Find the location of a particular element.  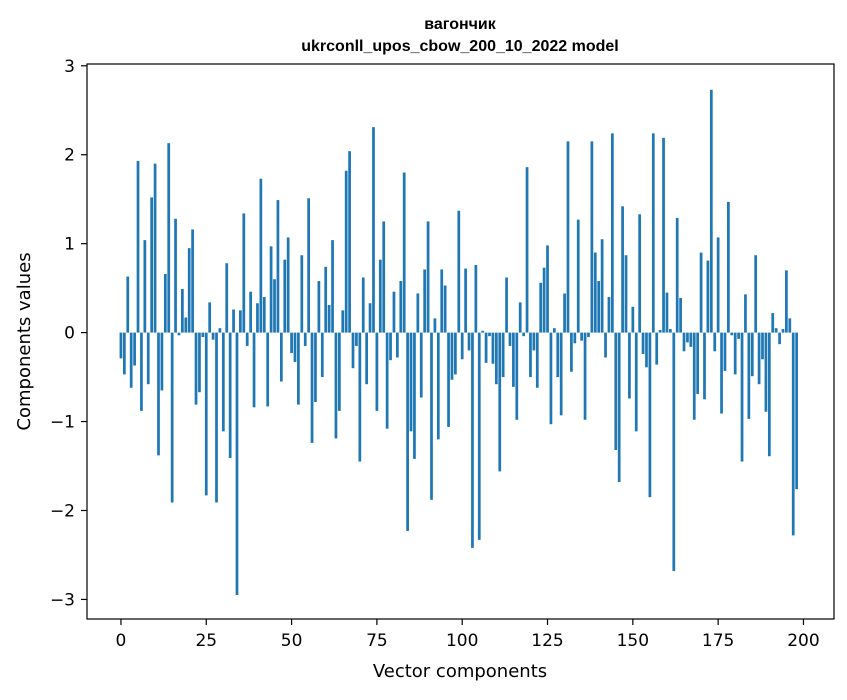

y-tick-label: 1 is located at coordinates (69, 245).